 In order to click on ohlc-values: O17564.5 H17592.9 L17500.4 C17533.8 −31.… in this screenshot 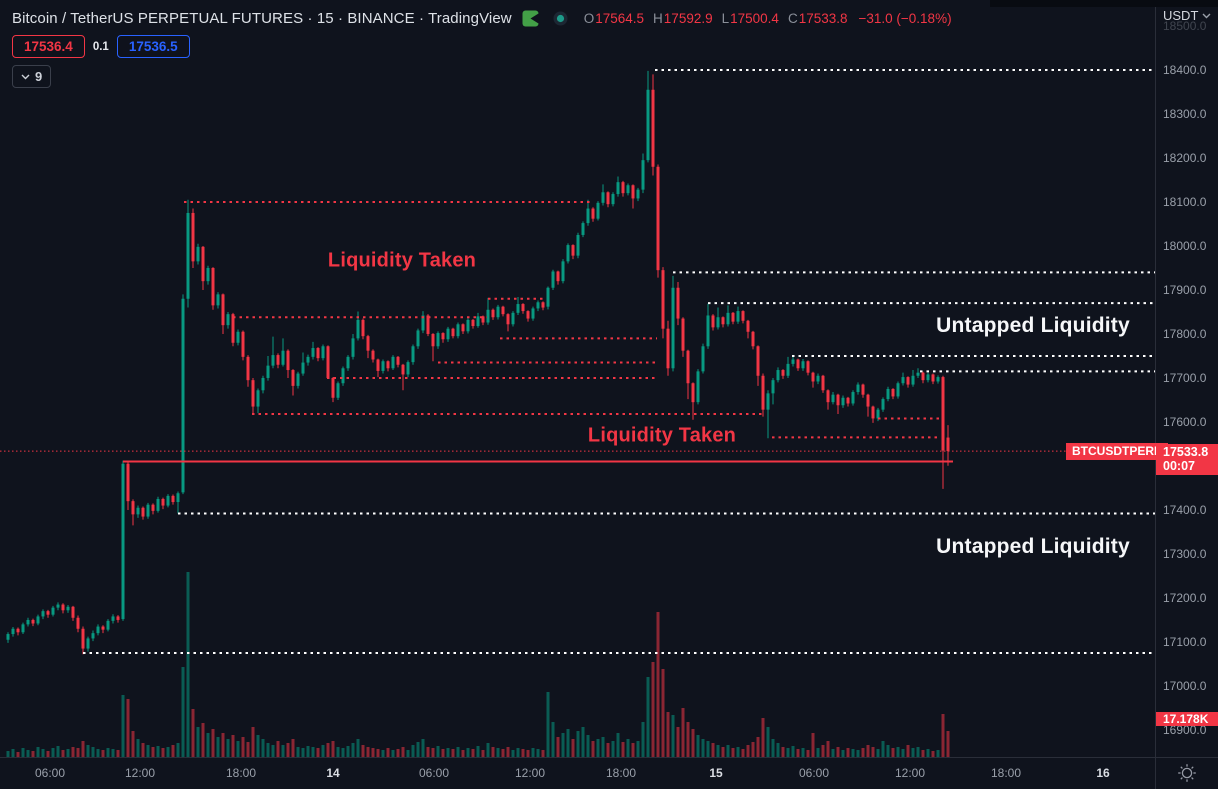, I will do `click(767, 18)`.